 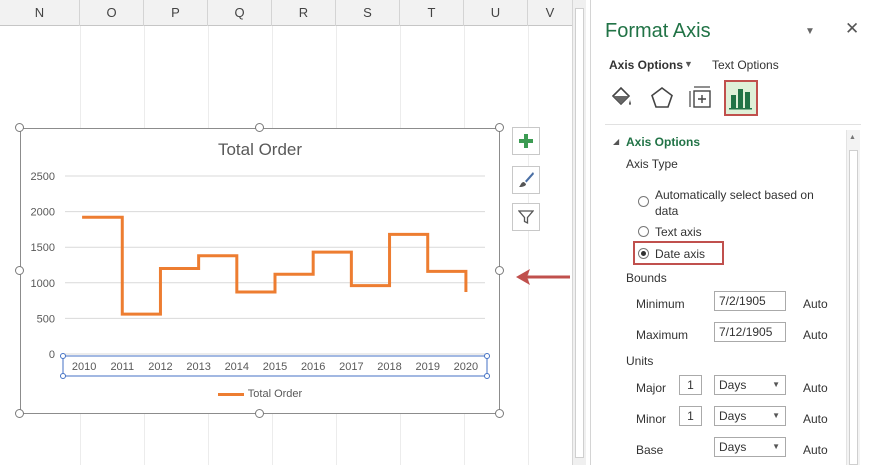 What do you see at coordinates (733, 447) in the screenshot?
I see `base-unit-value: Days` at bounding box center [733, 447].